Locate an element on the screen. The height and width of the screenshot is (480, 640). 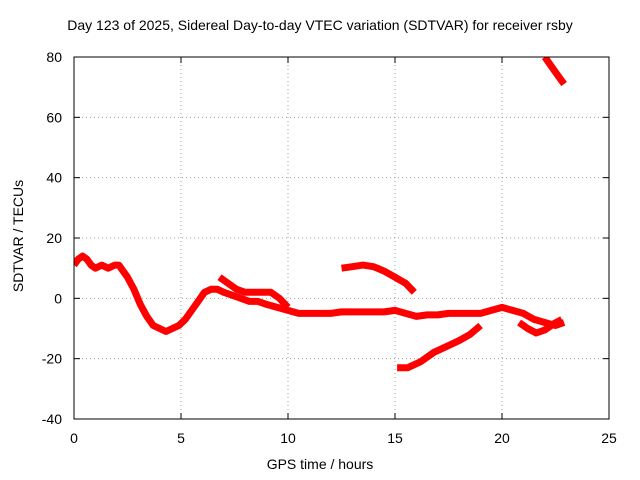
x-axis-label: GPS time / hours is located at coordinates (320, 464).